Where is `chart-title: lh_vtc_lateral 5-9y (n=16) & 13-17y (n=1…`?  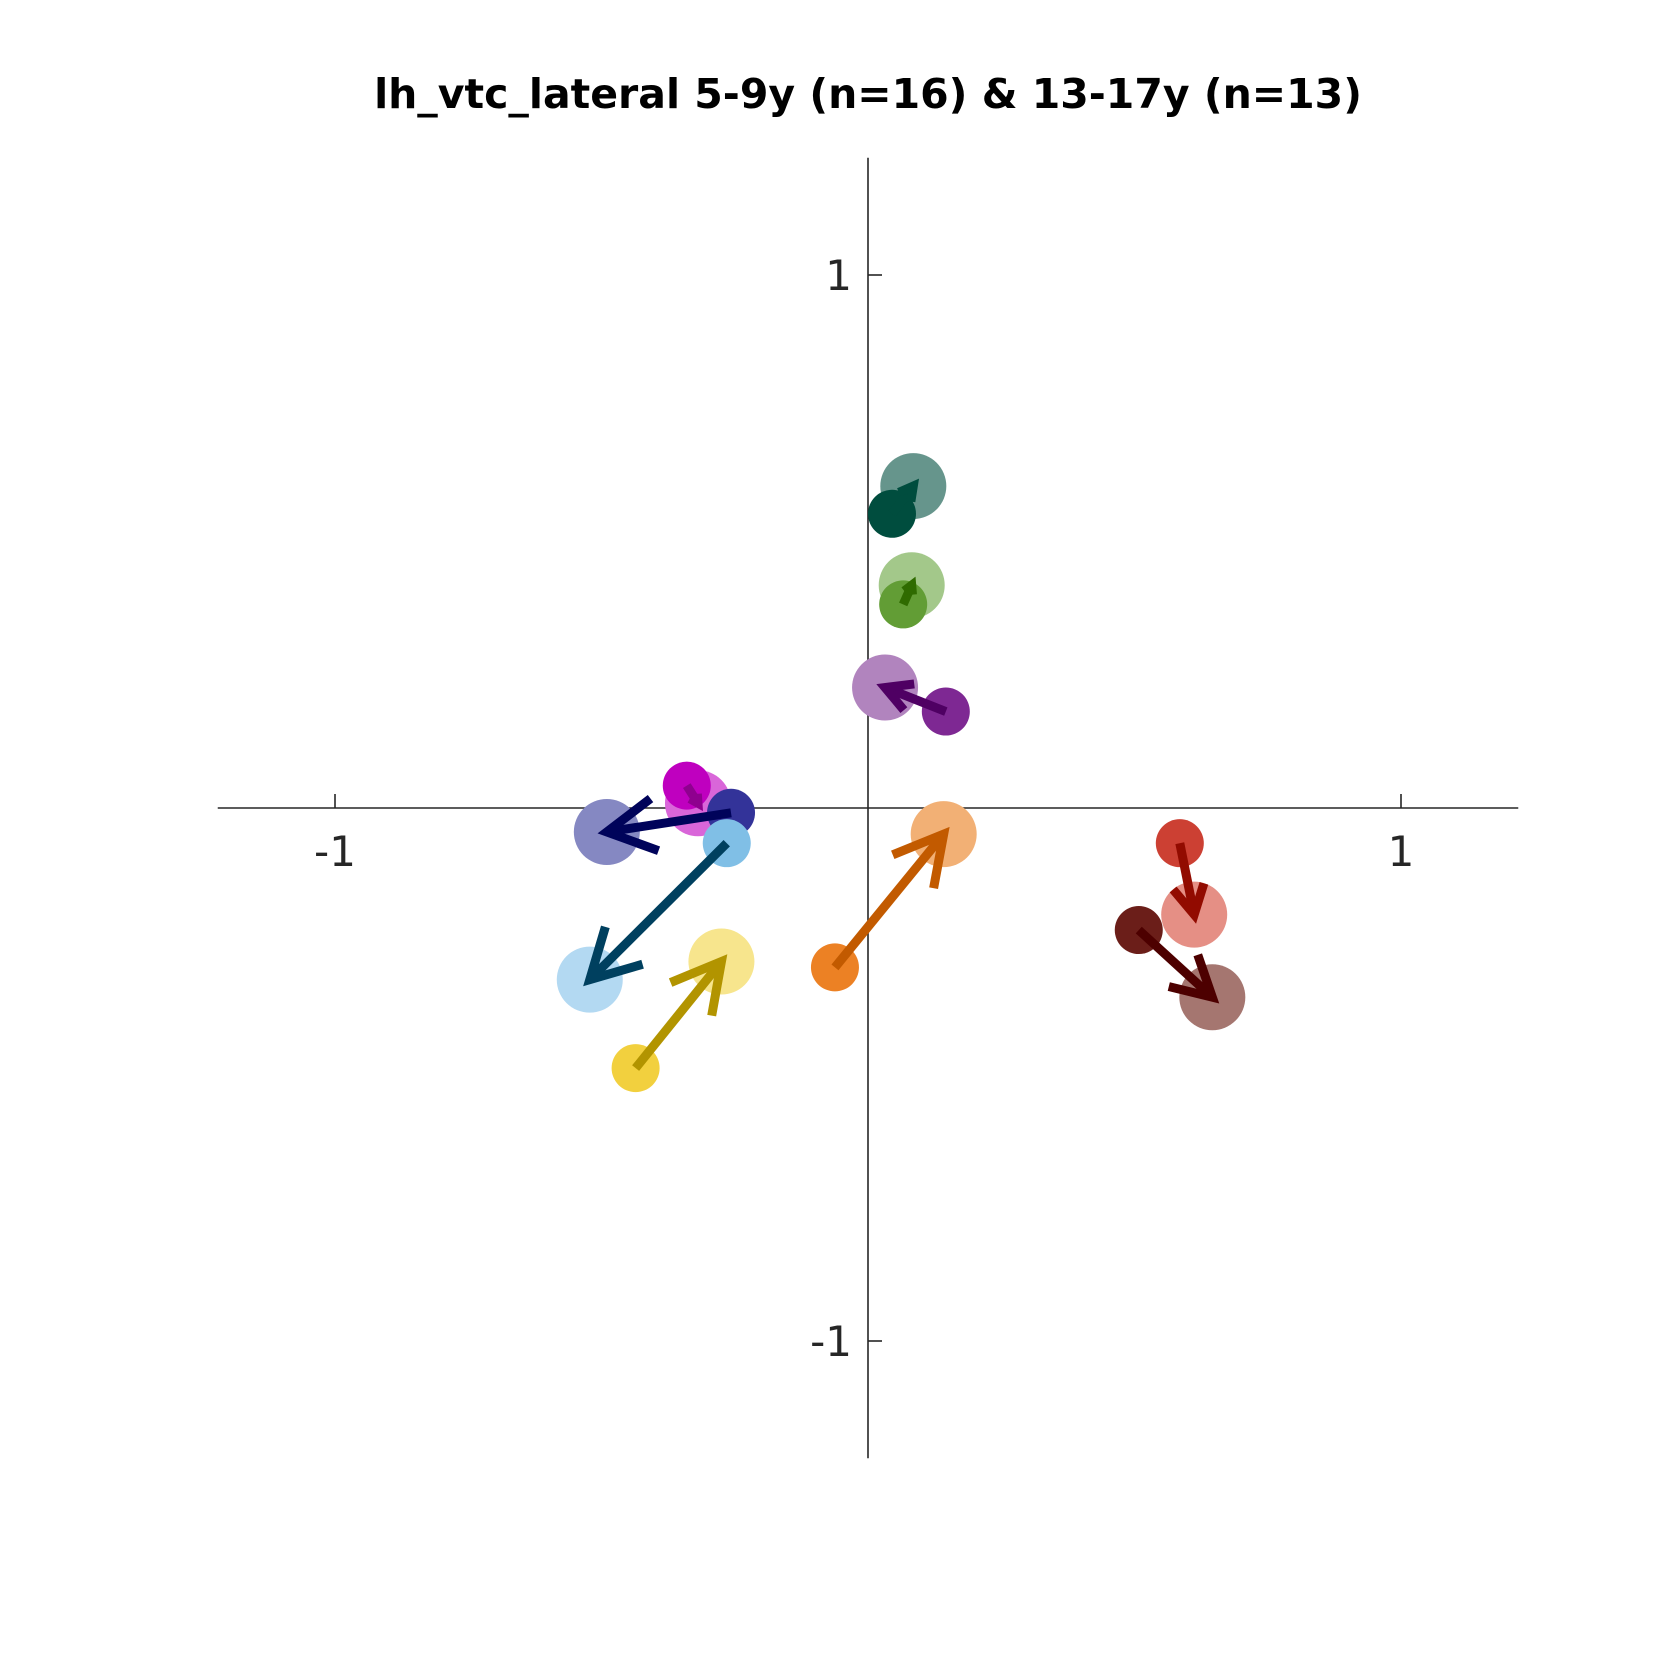 chart-title: lh_vtc_lateral 5-9y (n=16) & 13-17y (n=1… is located at coordinates (868, 94).